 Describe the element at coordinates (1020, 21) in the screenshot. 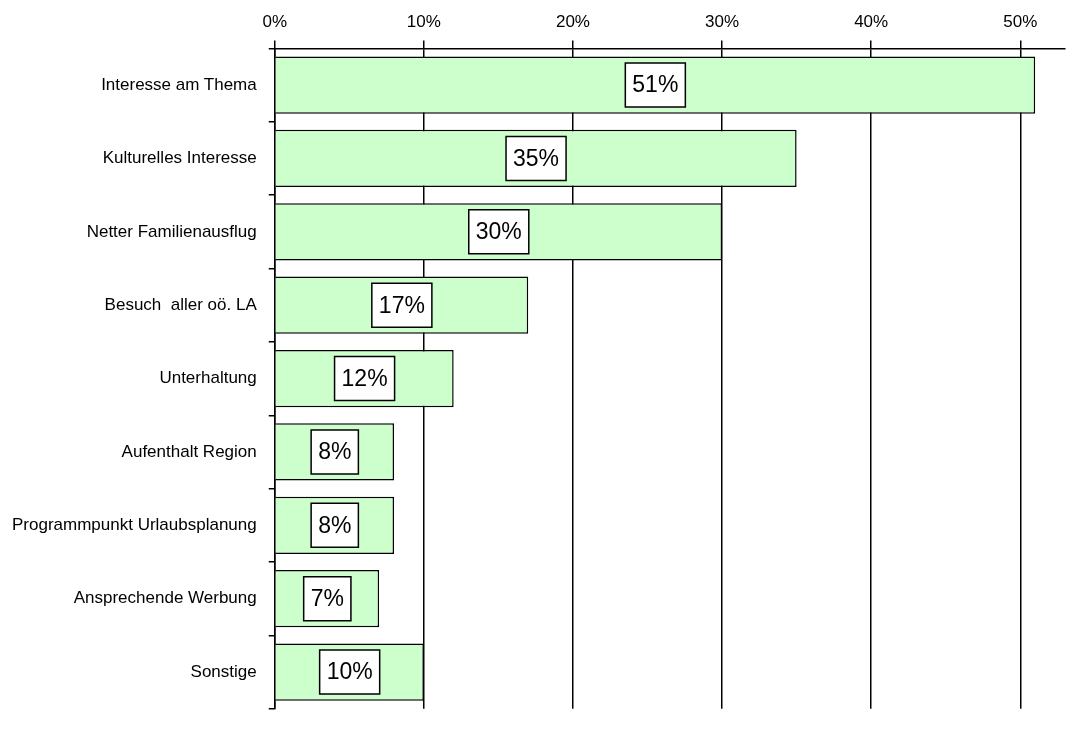

I see `x-tick-label: 50%` at that location.